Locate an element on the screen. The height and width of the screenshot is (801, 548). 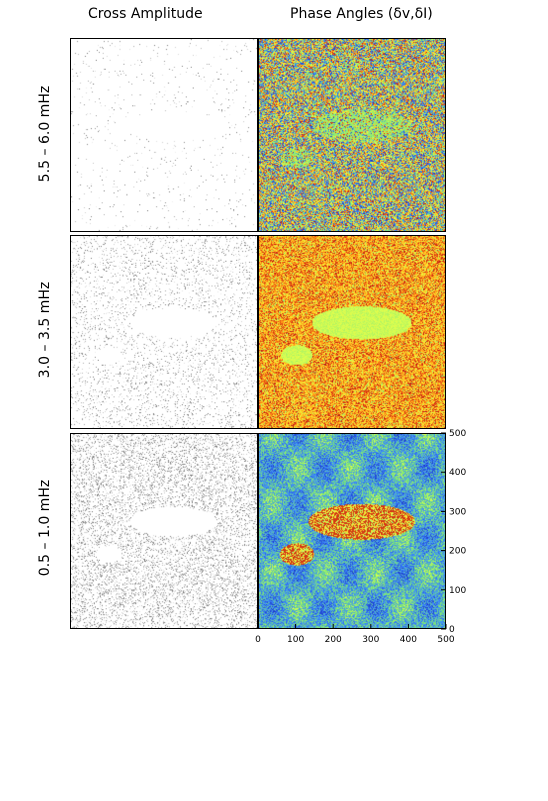
x-tick-label: 100 is located at coordinates (295, 640).